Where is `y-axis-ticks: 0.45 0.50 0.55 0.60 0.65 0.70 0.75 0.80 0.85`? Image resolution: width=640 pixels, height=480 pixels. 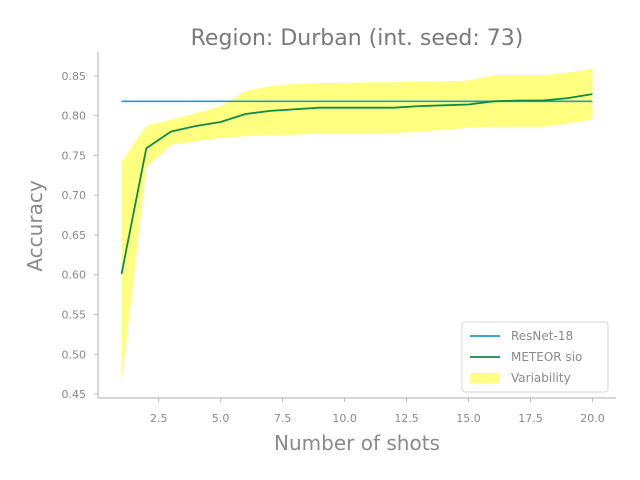
y-axis-ticks: 0.45 0.50 0.55 0.60 0.65 0.70 0.75 0.80 0.85 is located at coordinates (80, 235).